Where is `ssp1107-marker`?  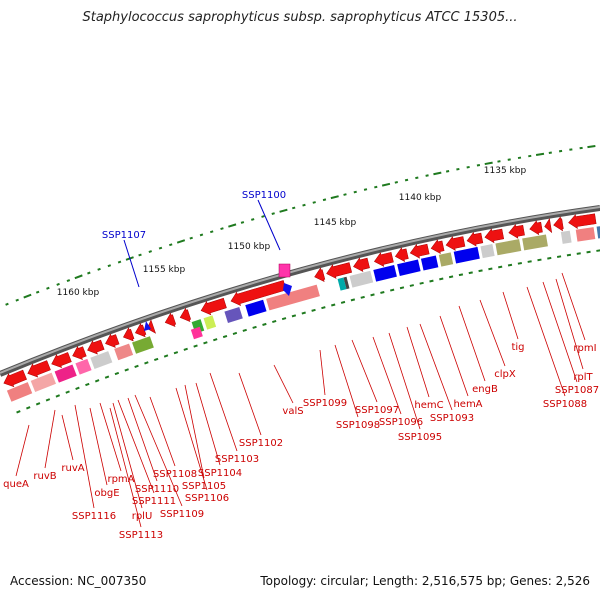 ssp1107-marker is located at coordinates (147, 326).